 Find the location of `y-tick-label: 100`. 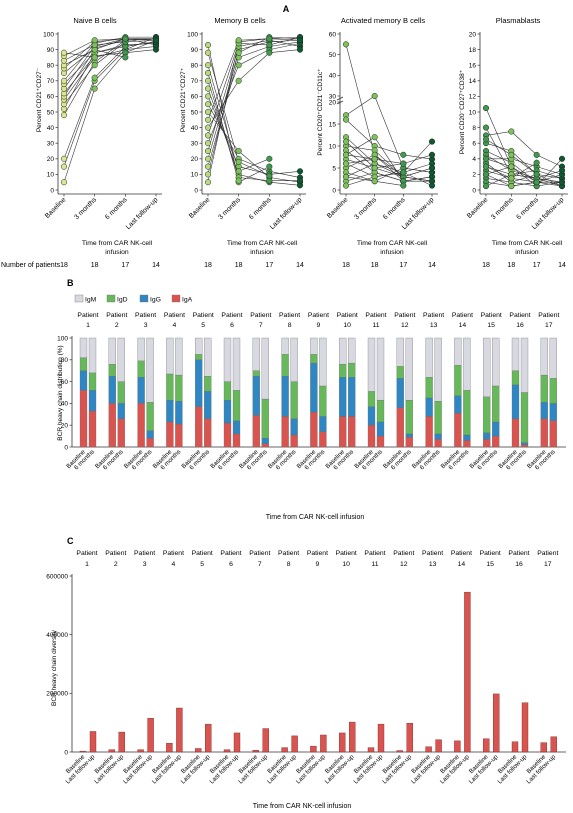

y-tick-label: 100 is located at coordinates (48, 34).